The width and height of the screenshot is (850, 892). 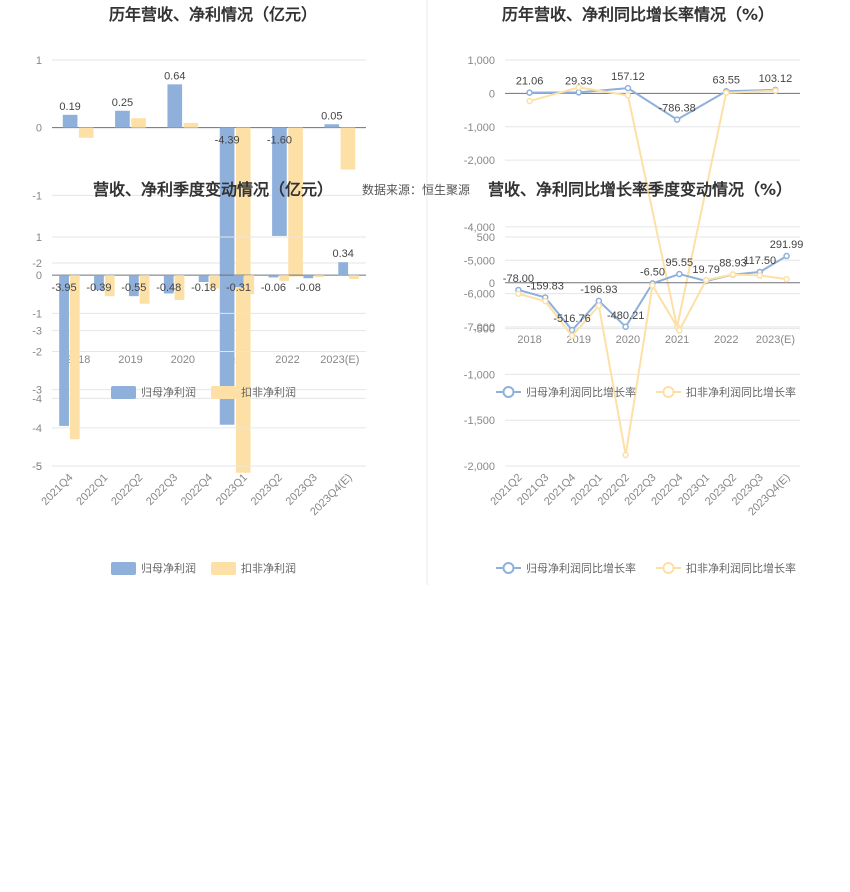 What do you see at coordinates (203, 288) in the screenshot?
I see `data-label: -0.18` at bounding box center [203, 288].